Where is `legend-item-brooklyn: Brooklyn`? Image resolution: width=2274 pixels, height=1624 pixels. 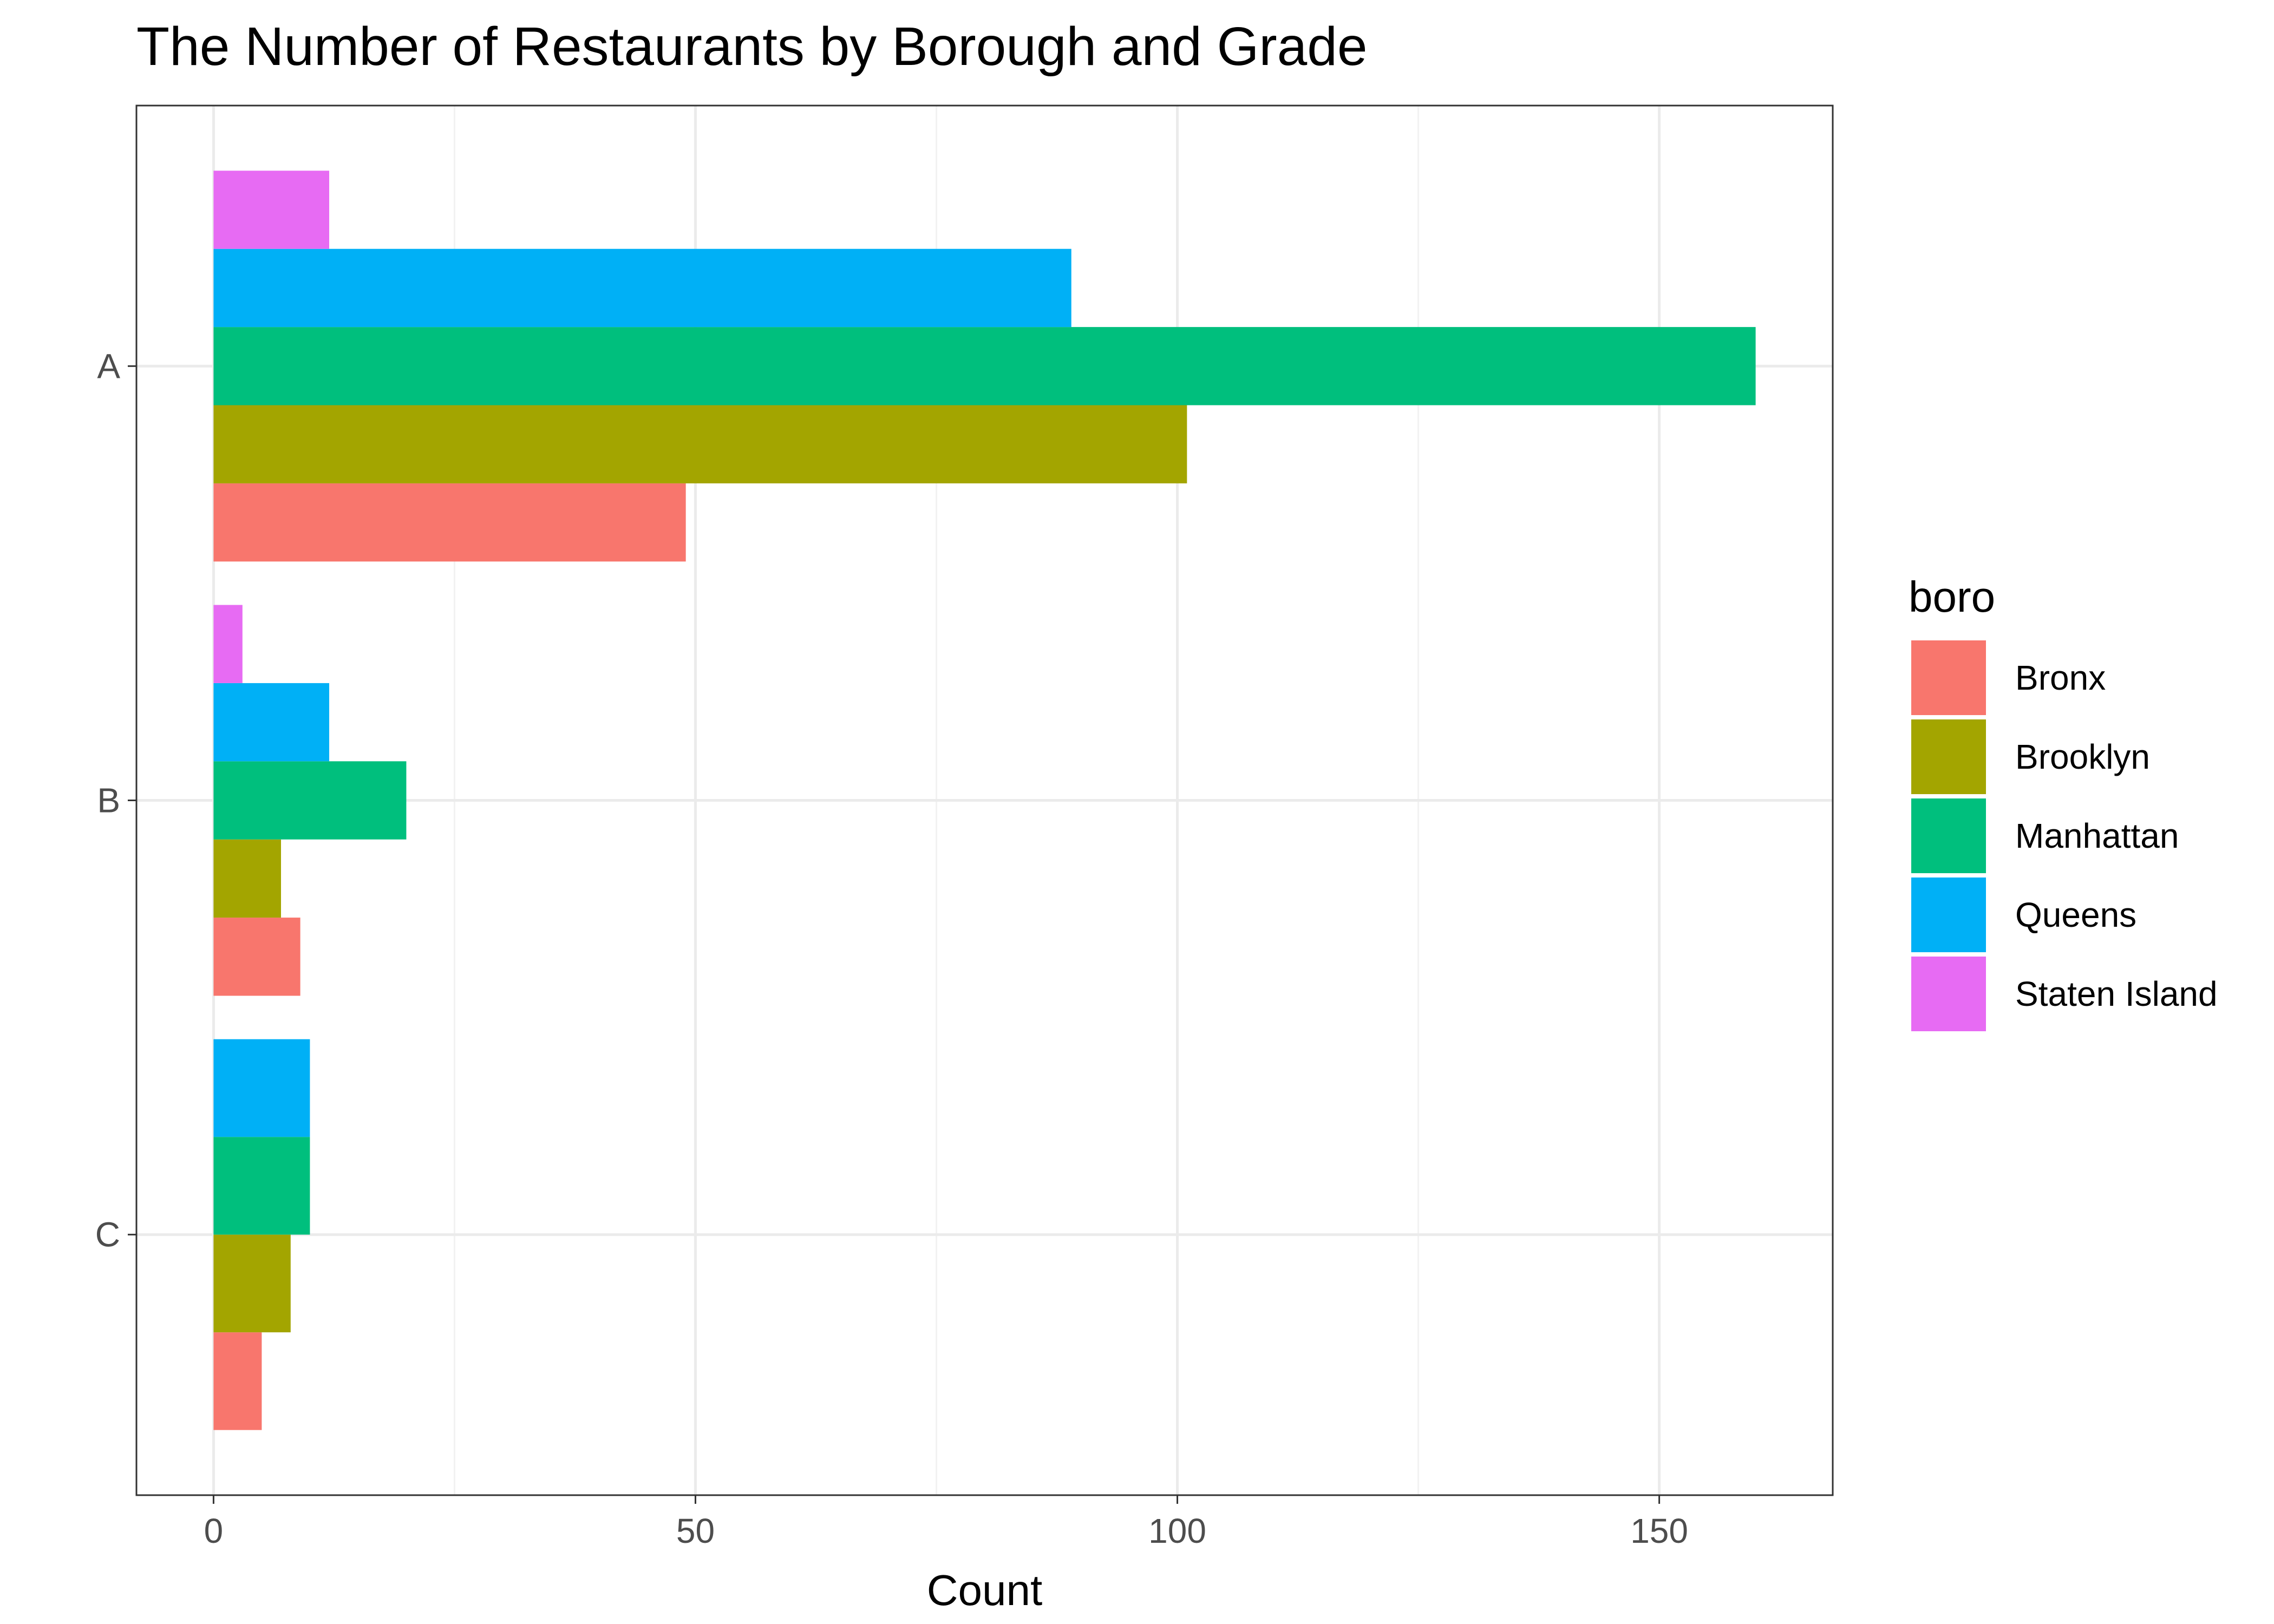 legend-item-brooklyn: Brooklyn is located at coordinates (2031, 756).